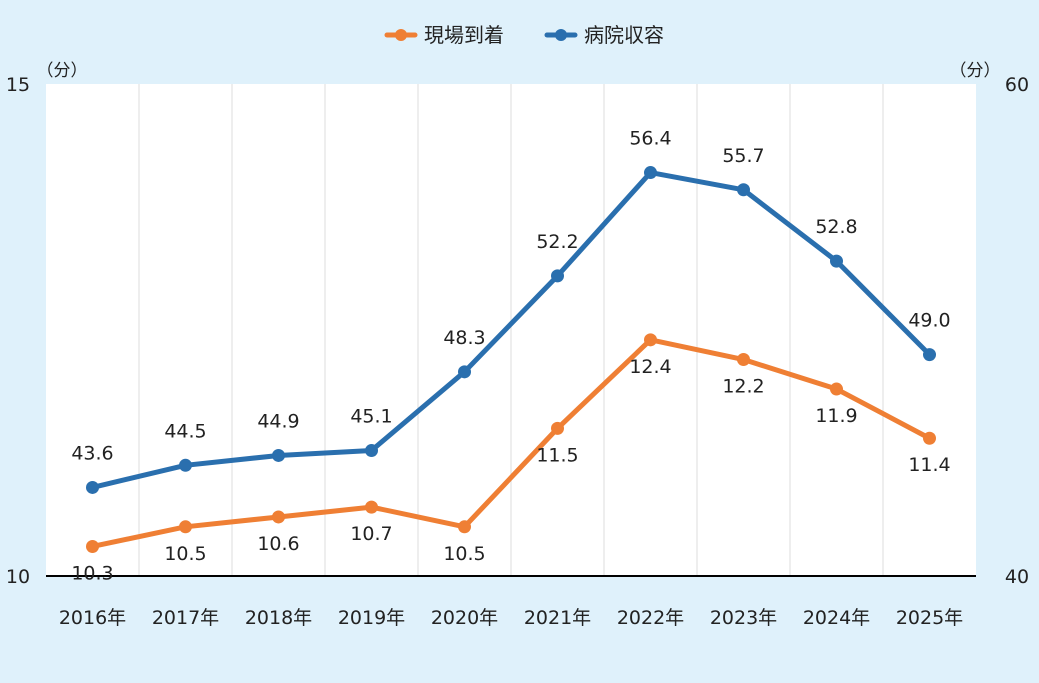 The height and width of the screenshot is (683, 1039). What do you see at coordinates (836, 416) in the screenshot?
I see `data-label-genba: 11.9` at bounding box center [836, 416].